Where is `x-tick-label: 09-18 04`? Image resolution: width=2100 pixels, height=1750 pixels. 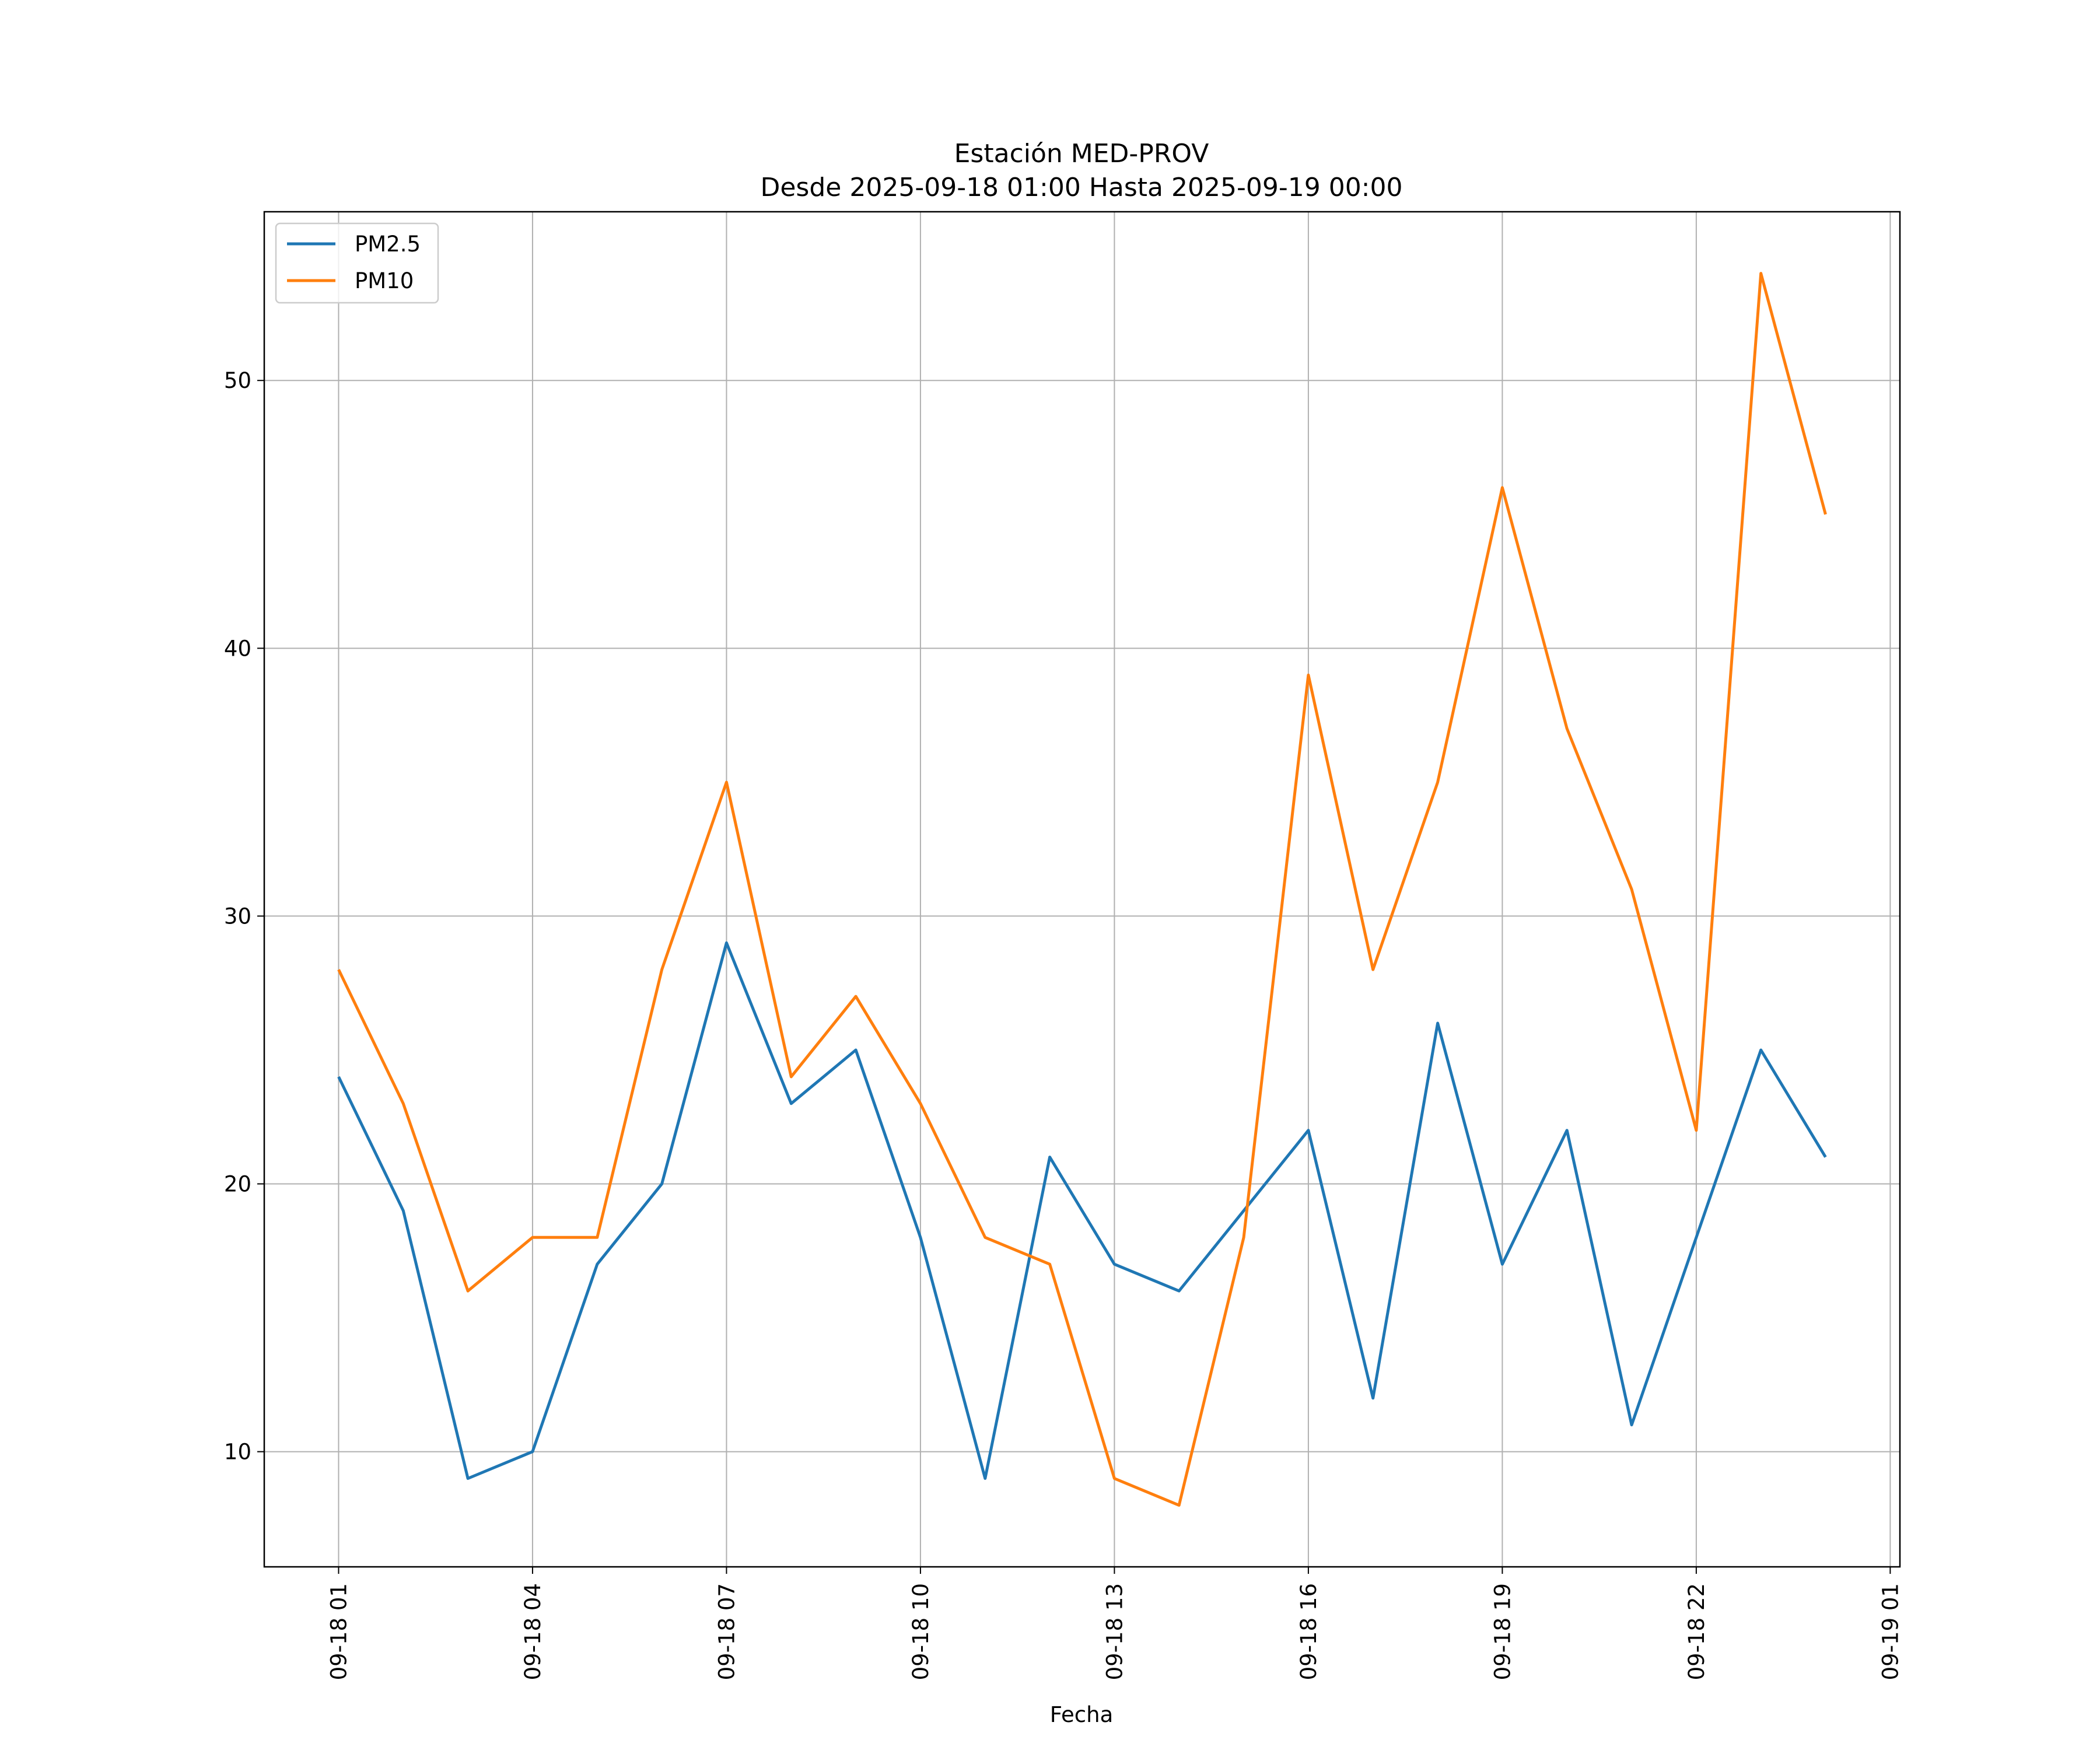 x-tick-label: 09-18 04 is located at coordinates (532, 1631).